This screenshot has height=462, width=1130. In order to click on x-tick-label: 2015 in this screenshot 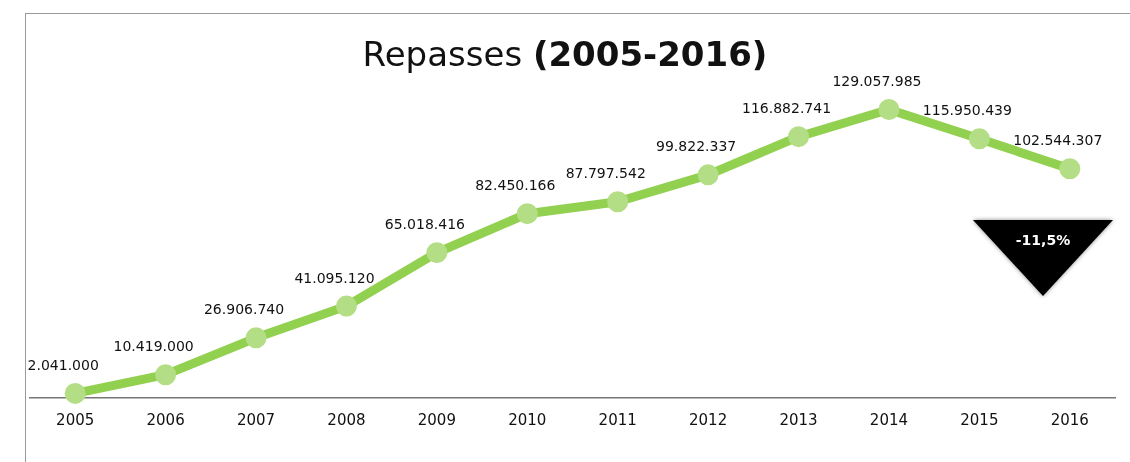, I will do `click(979, 419)`.